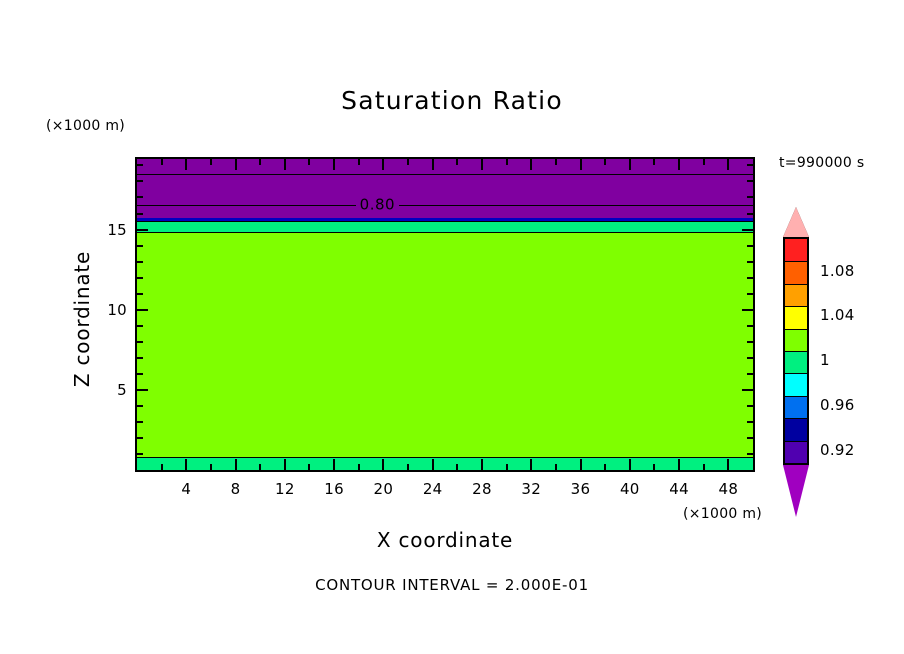 The image size is (904, 654). I want to click on x-axis-tick-label: 36, so click(580, 489).